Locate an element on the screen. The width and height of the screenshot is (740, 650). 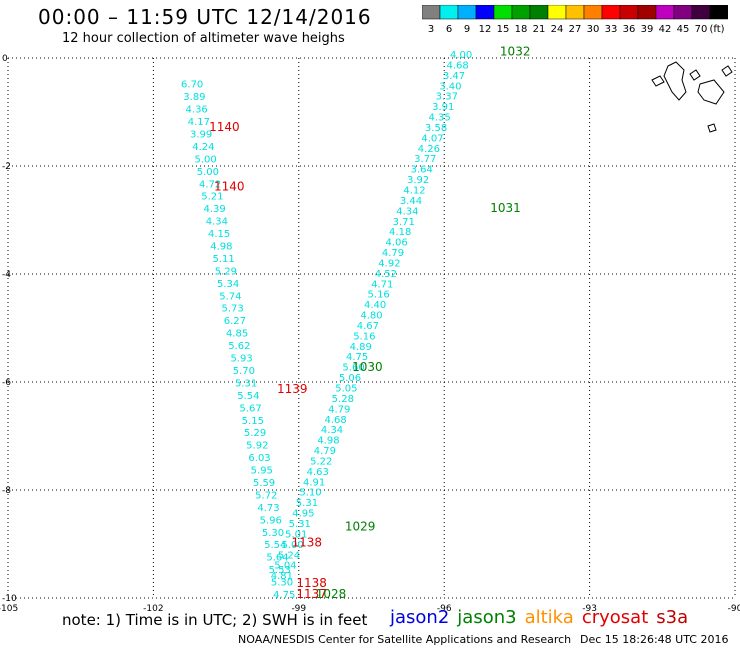
wave-height-value: 5.30 is located at coordinates (282, 583).